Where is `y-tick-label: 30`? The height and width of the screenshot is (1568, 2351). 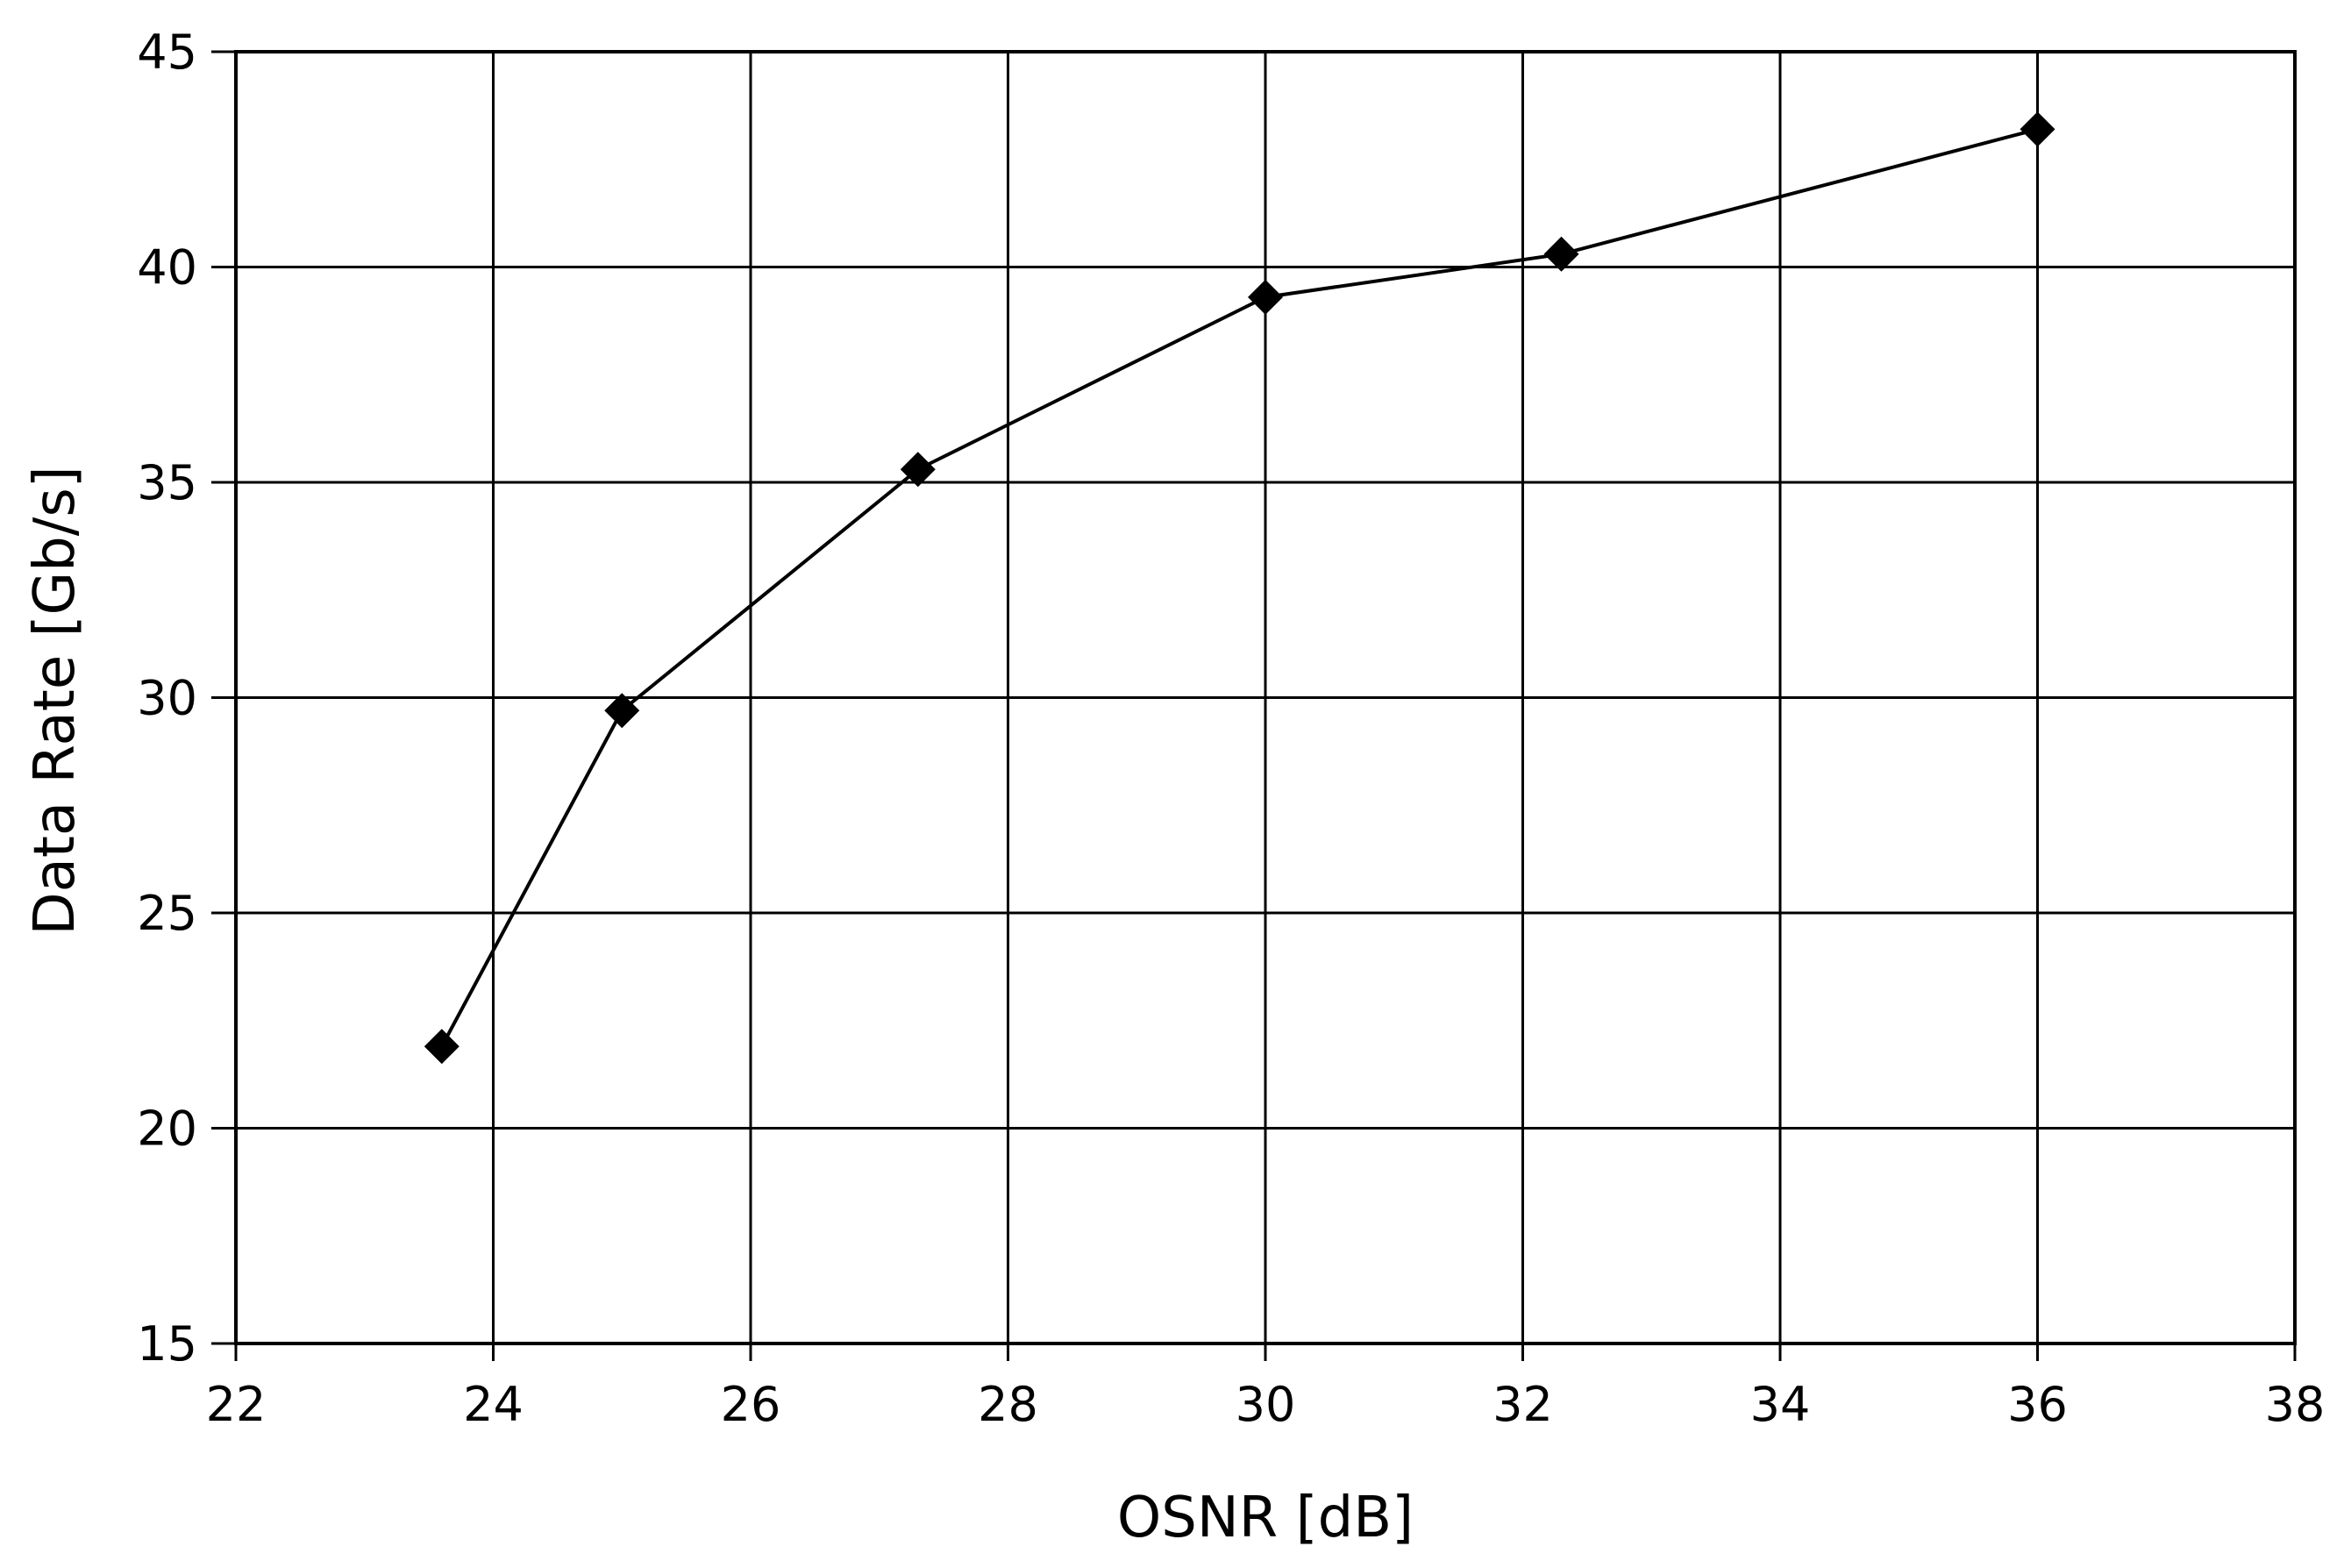 y-tick-label: 30 is located at coordinates (167, 699).